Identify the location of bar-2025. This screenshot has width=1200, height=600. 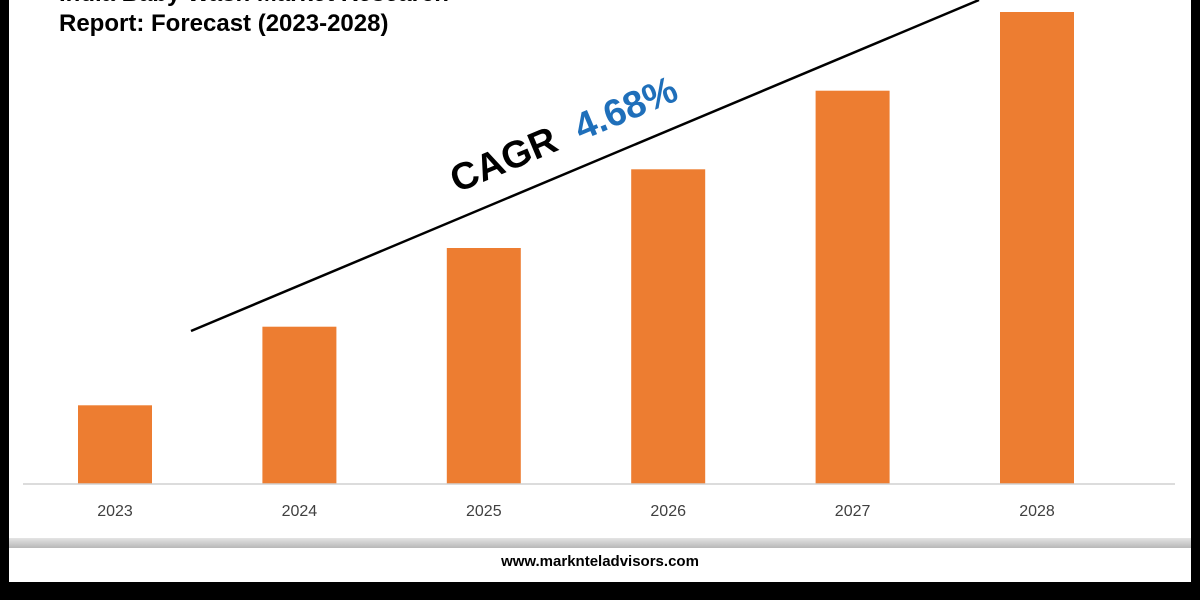
(483, 366).